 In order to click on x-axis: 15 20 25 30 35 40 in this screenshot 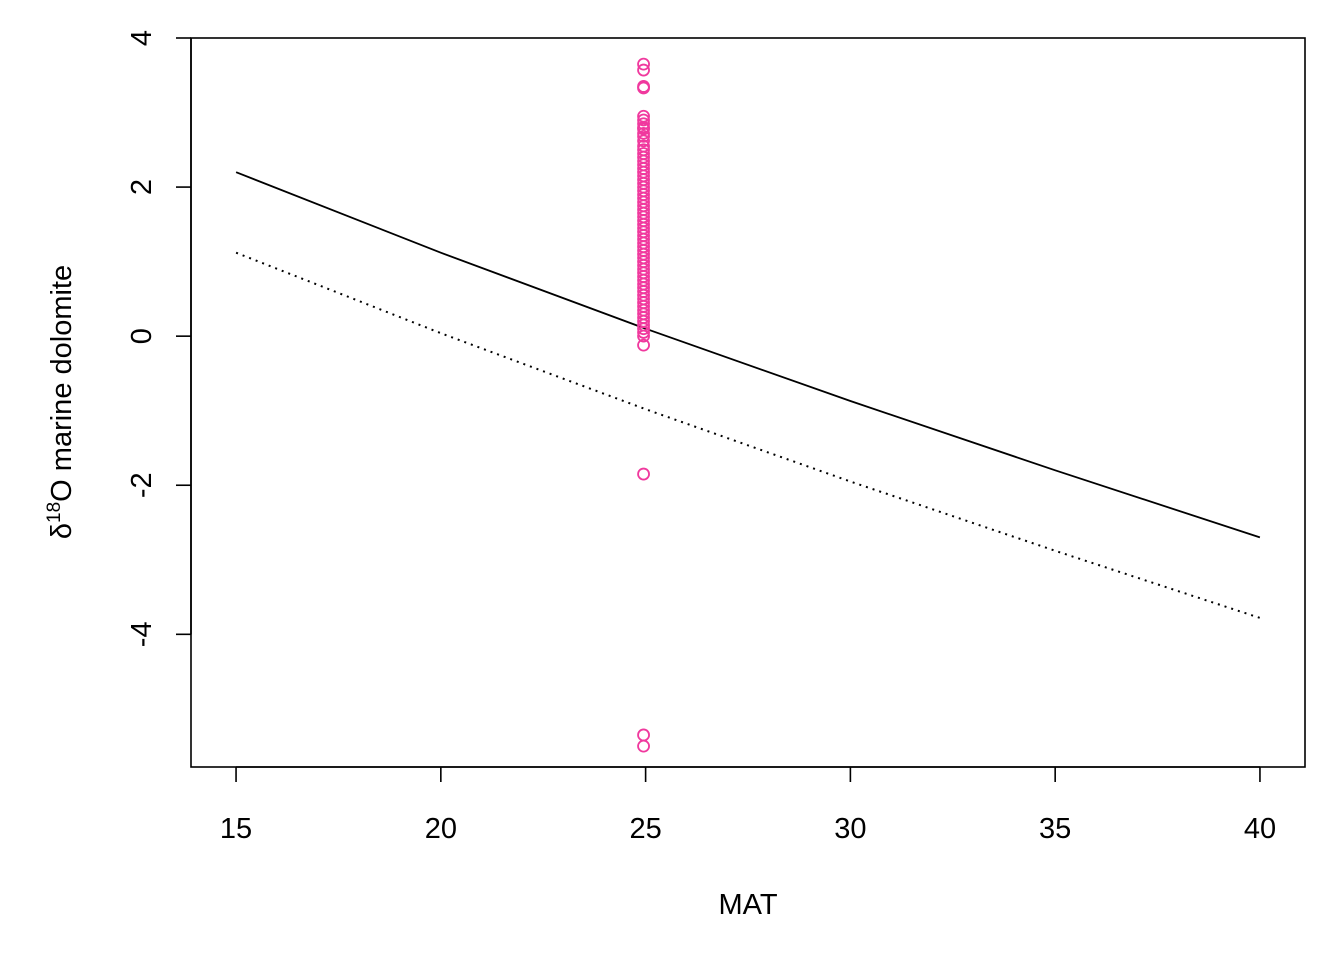, I will do `click(748, 805)`.